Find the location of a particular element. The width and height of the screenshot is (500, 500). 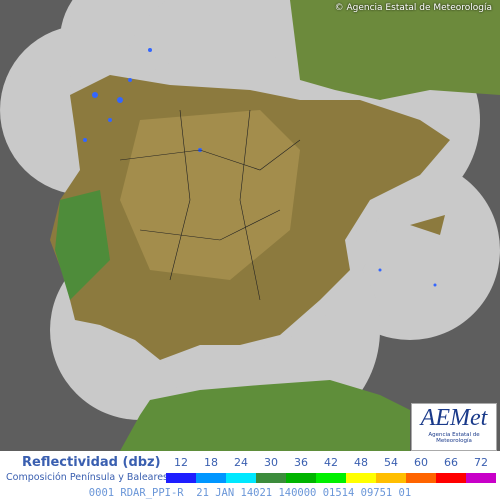

scale-label: 30 is located at coordinates (271, 462).